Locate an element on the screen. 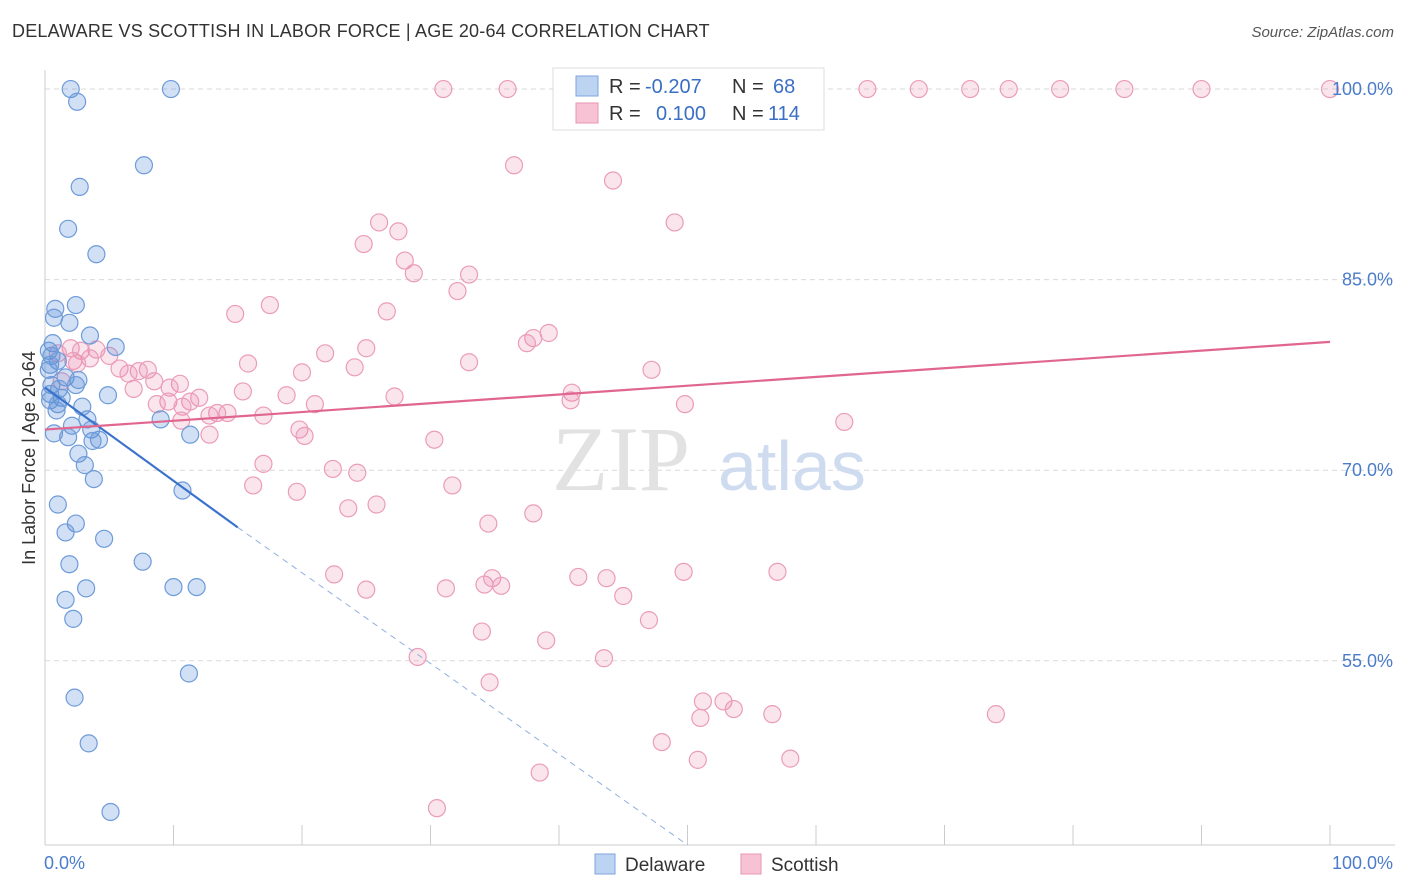 The width and height of the screenshot is (1406, 892). legend-swatch-delaware is located at coordinates (587, 86).